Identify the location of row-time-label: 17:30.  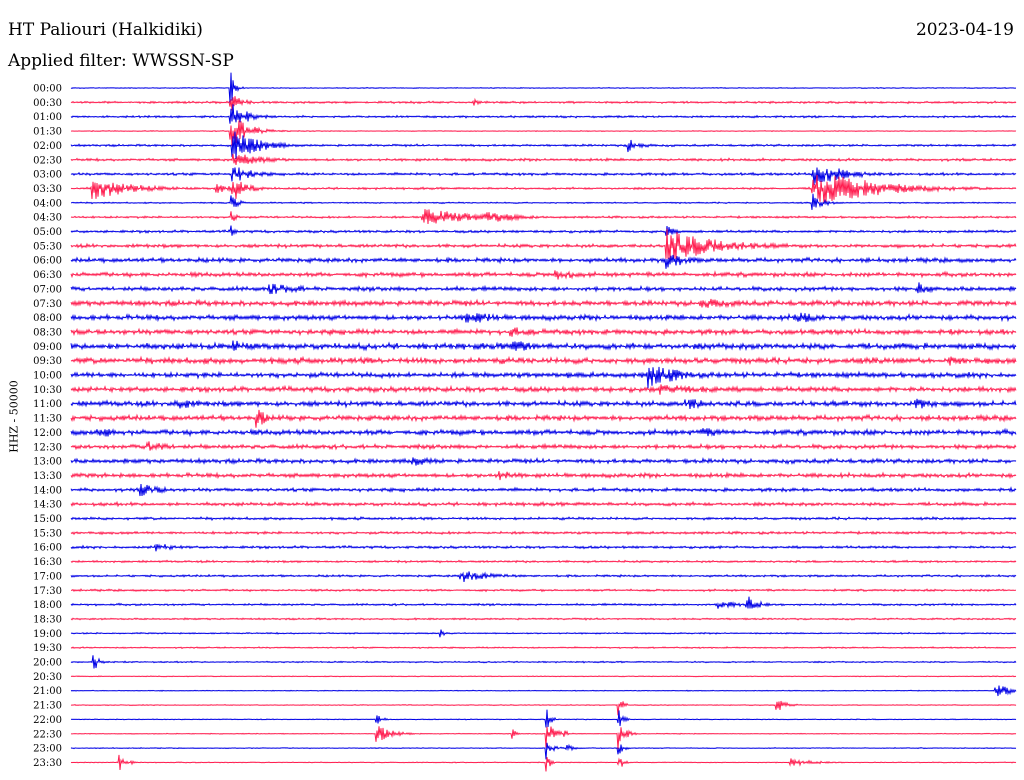
(47, 591).